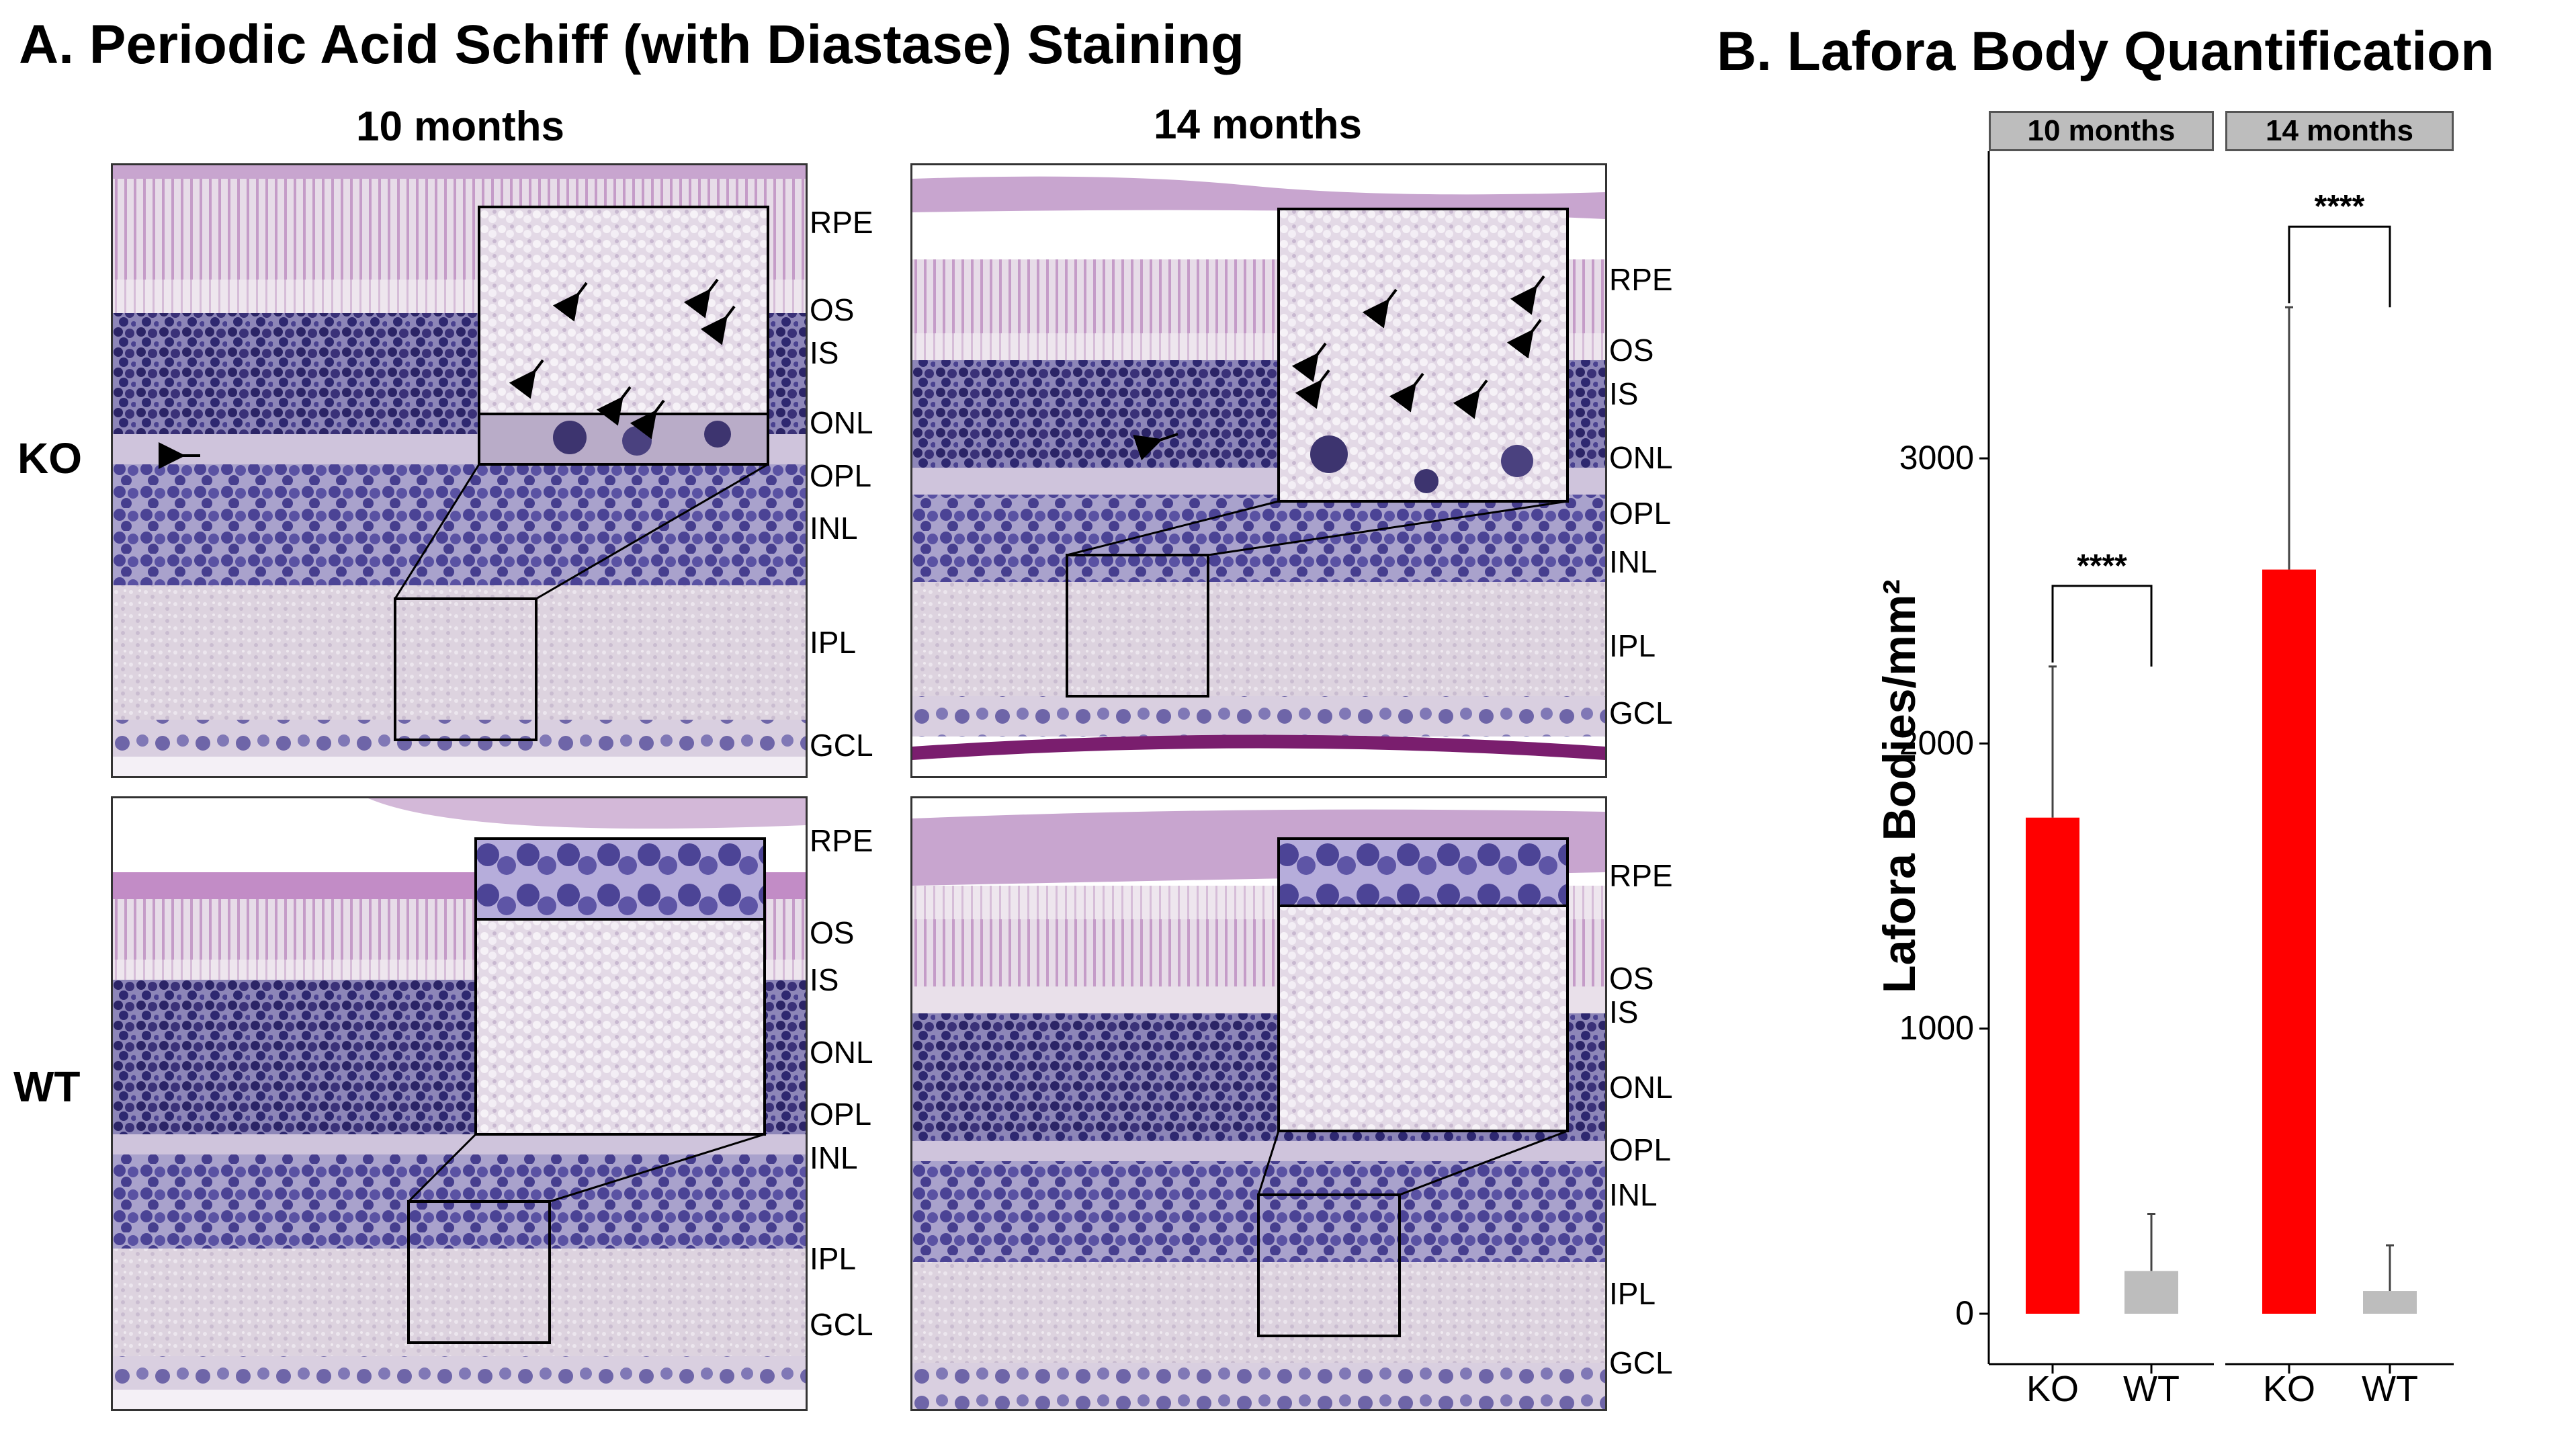 This screenshot has width=2576, height=1432. Describe the element at coordinates (2106, 51) in the screenshot. I see `panel-b-title: B. Lafora Body Quantification` at that location.